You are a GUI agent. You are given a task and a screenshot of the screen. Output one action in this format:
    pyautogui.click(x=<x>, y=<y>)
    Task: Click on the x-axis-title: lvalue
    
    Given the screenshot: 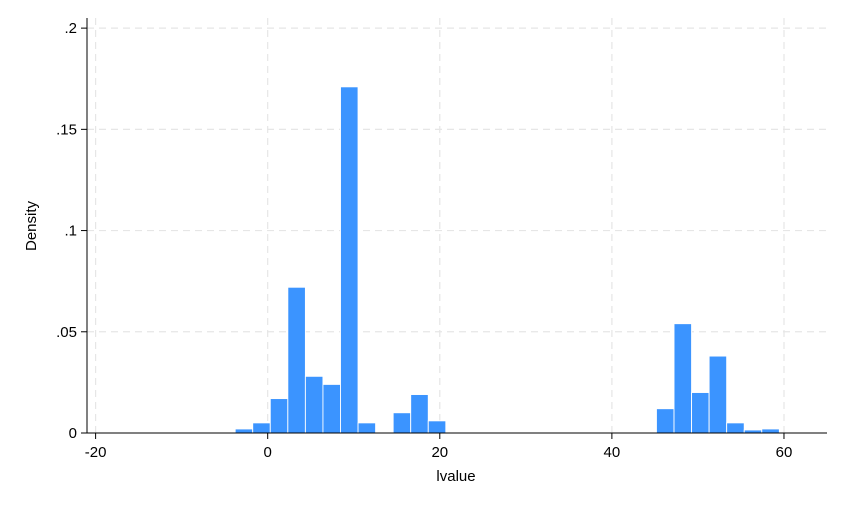 What is the action you would take?
    pyautogui.click(x=455, y=476)
    